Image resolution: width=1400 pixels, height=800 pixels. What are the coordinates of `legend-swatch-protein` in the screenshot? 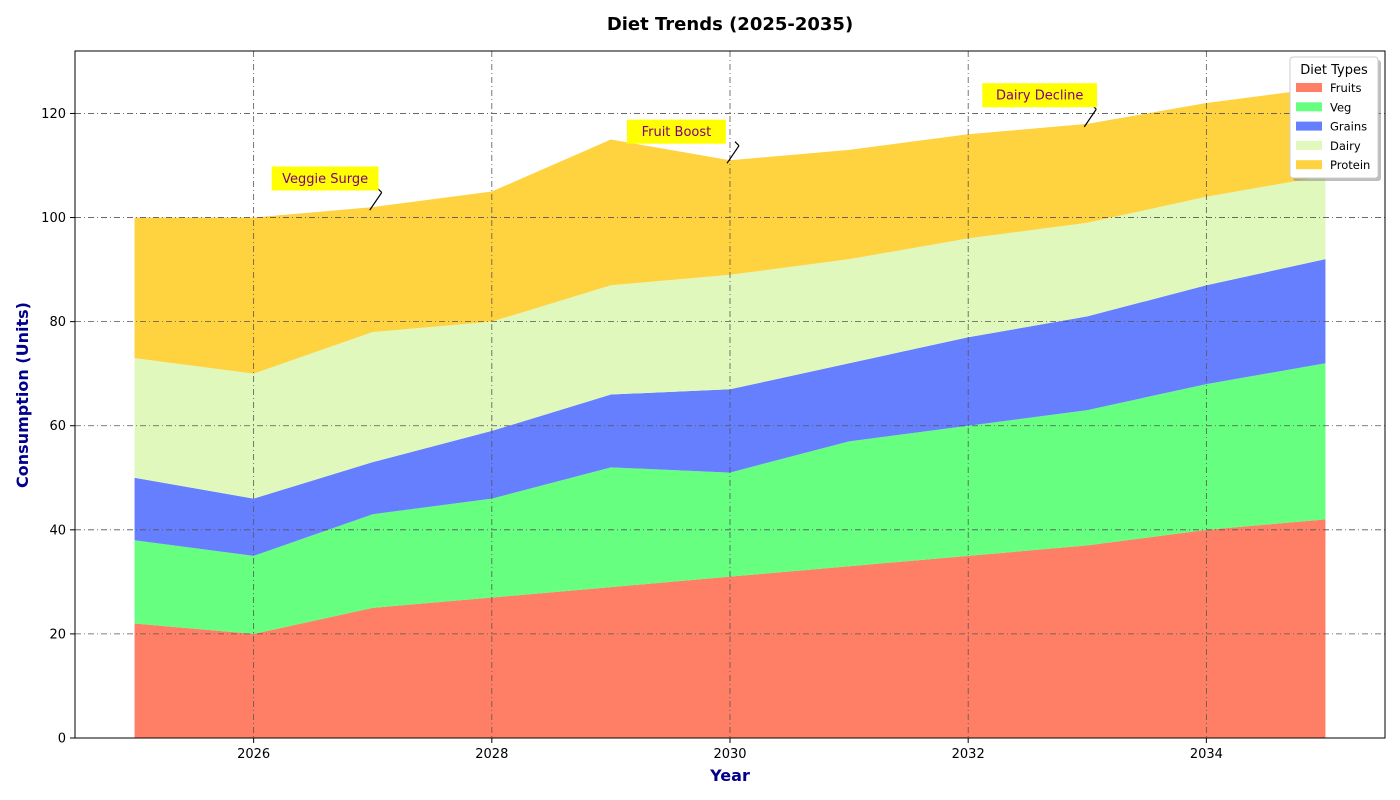 It's located at (1309, 165).